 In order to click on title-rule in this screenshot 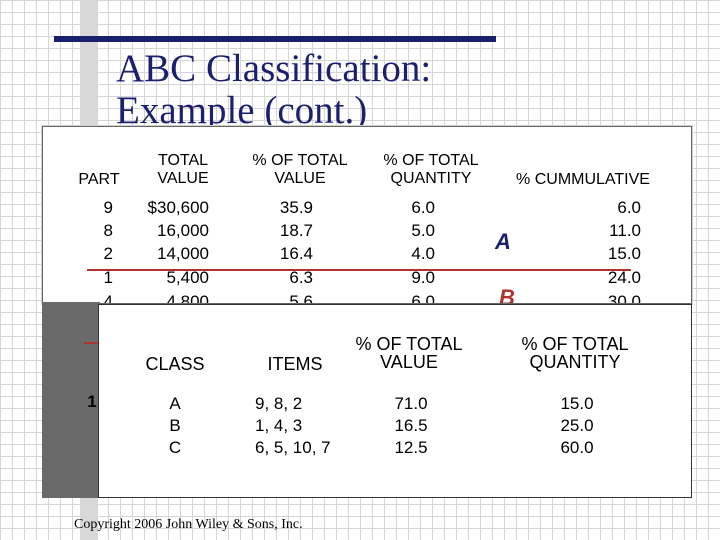, I will do `click(275, 39)`.